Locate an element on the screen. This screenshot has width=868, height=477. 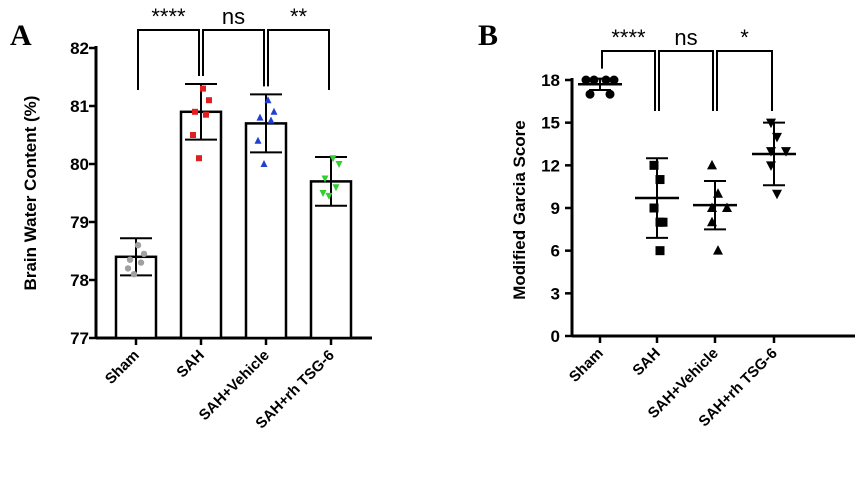
a-y-tick-label: 81 is located at coordinates (79, 106).